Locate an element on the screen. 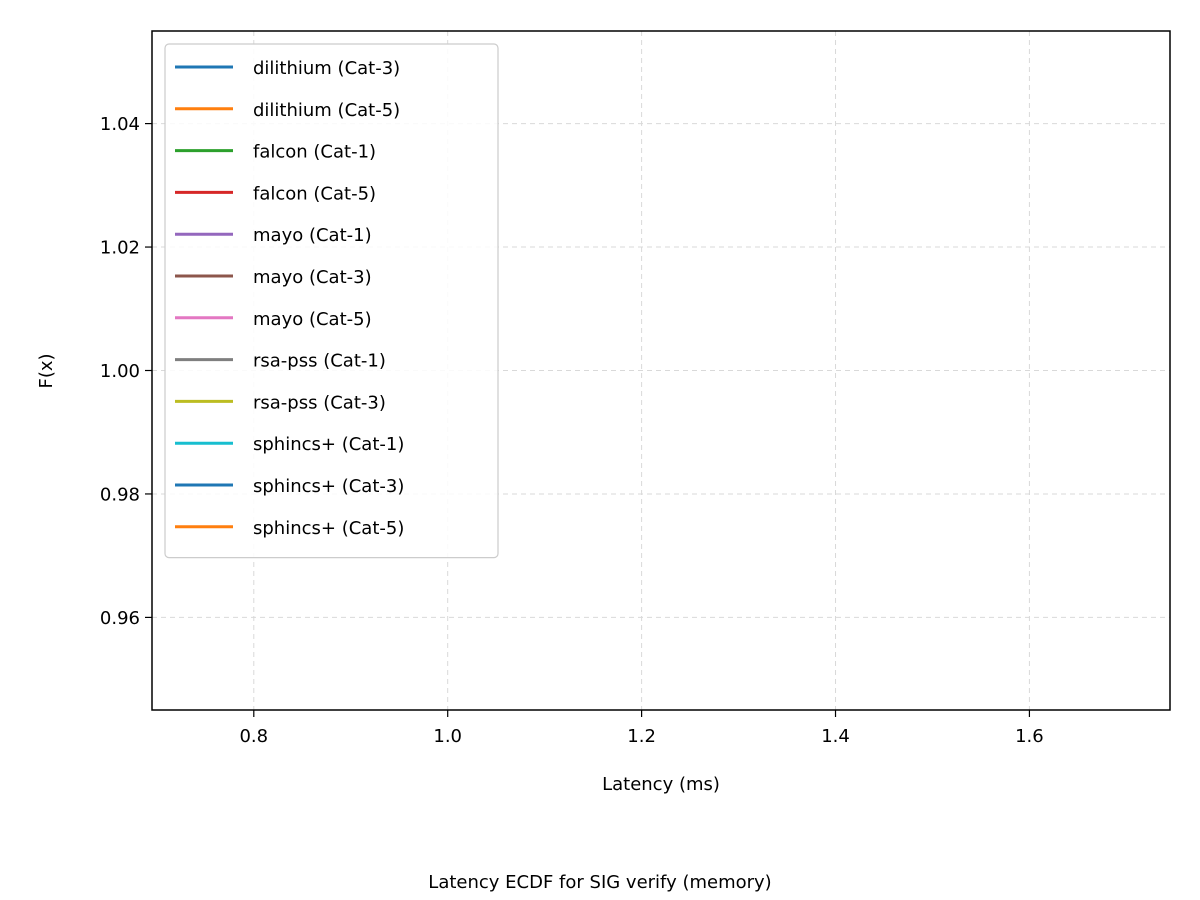 This screenshot has height=900, width=1200. y-tick-label: 1.04 is located at coordinates (120, 124).